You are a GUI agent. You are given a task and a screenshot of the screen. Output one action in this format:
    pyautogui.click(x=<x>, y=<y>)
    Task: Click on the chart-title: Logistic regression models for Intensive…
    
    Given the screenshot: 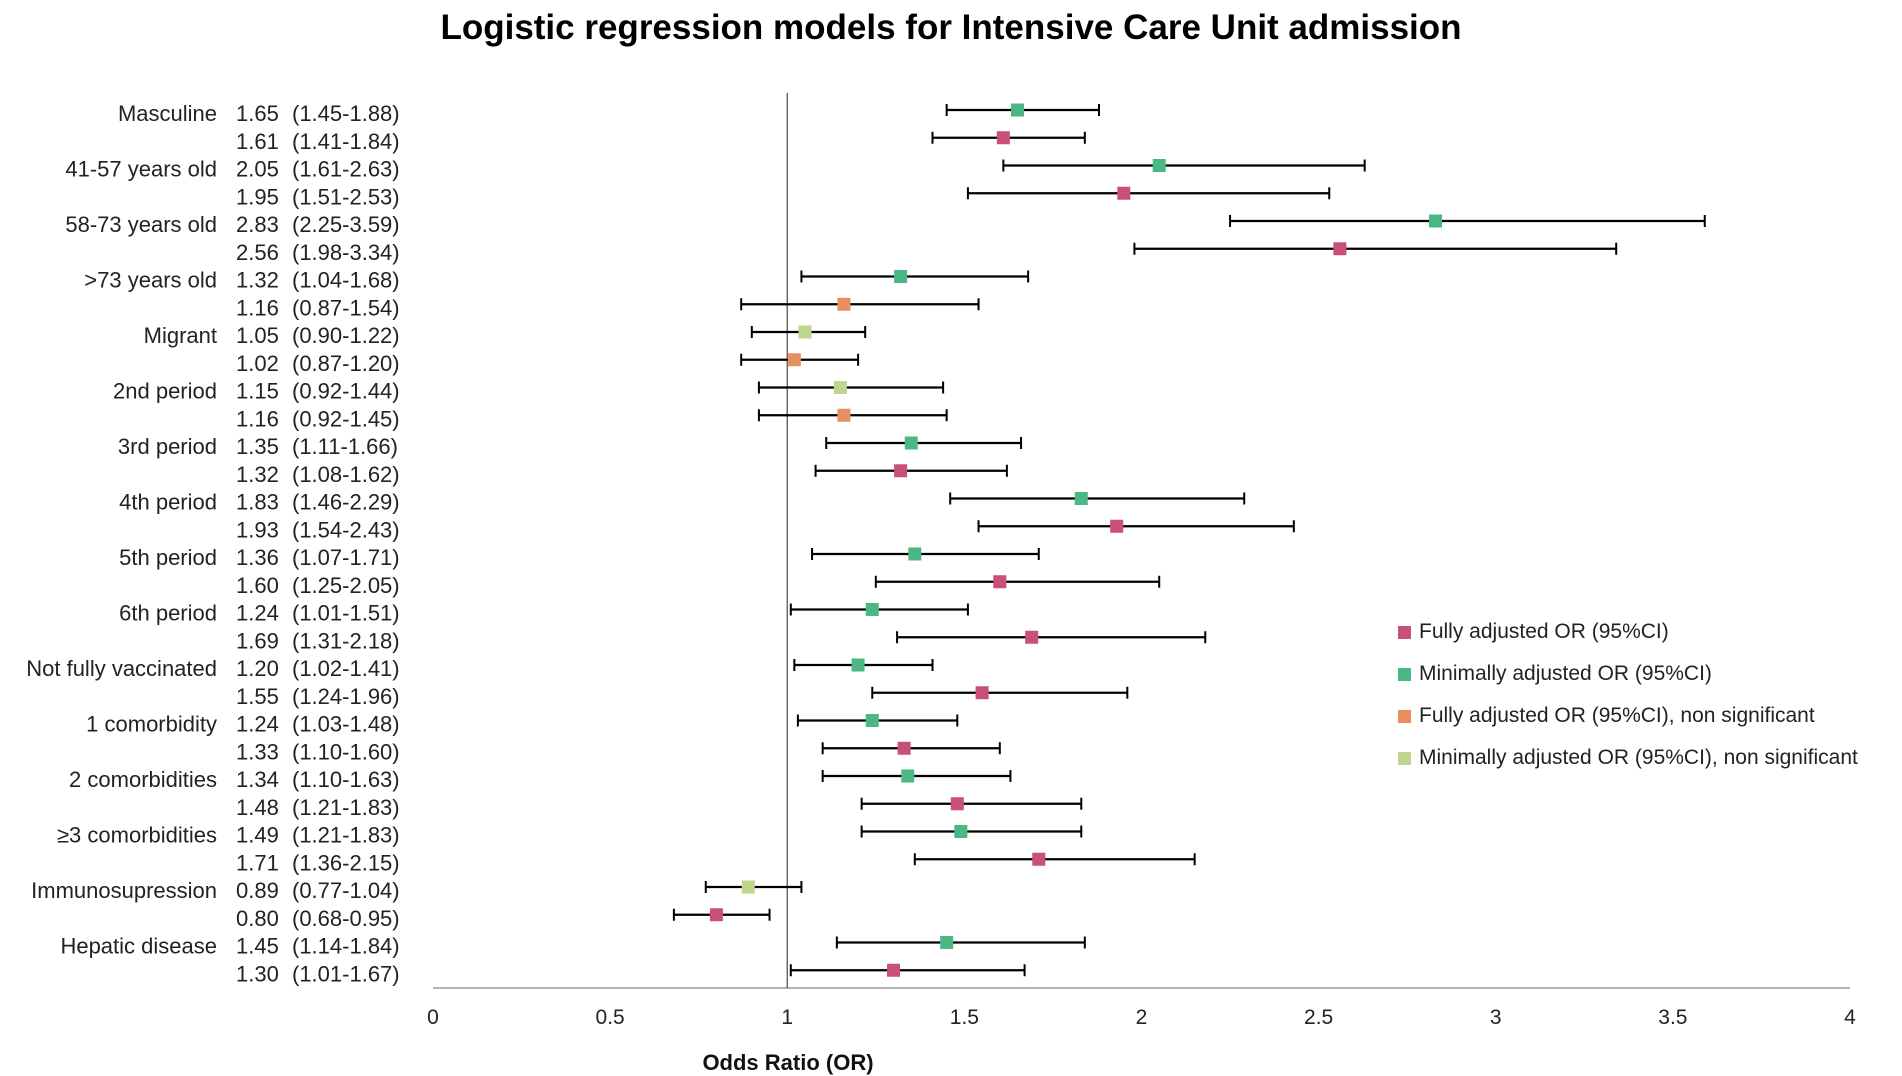 What is the action you would take?
    pyautogui.click(x=951, y=27)
    